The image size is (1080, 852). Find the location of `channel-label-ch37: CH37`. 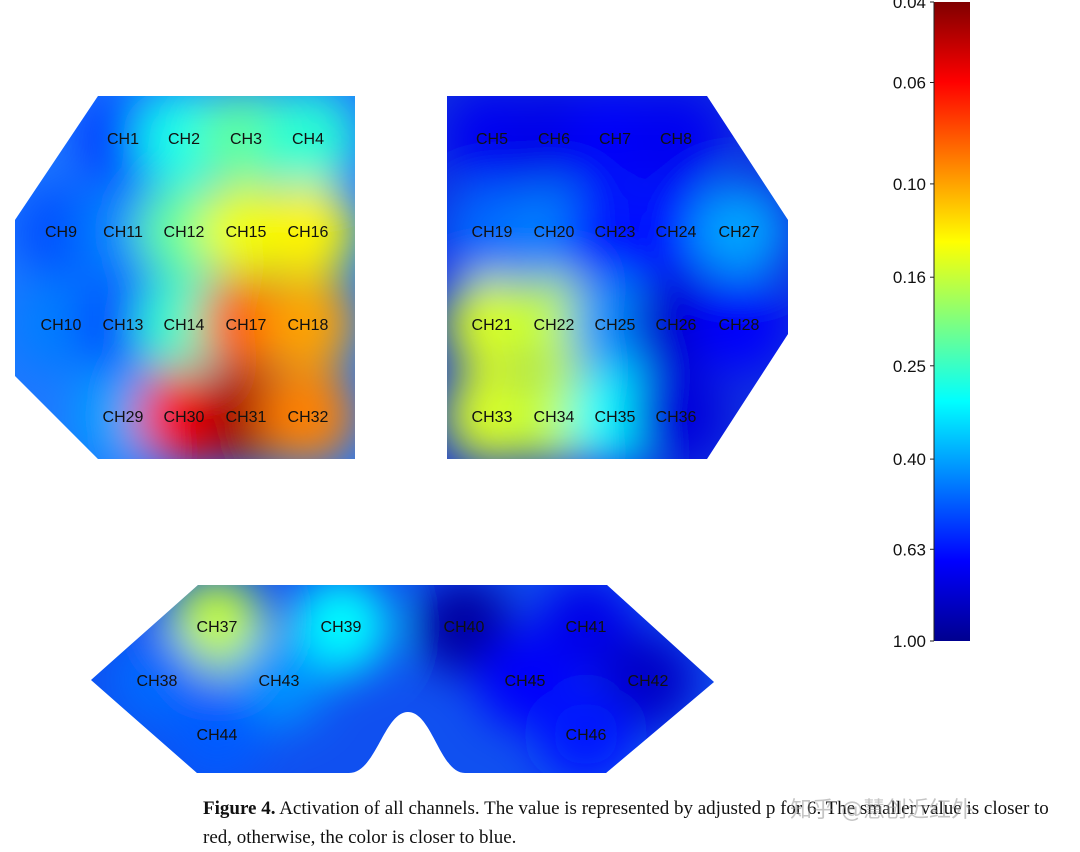

channel-label-ch37: CH37 is located at coordinates (217, 627).